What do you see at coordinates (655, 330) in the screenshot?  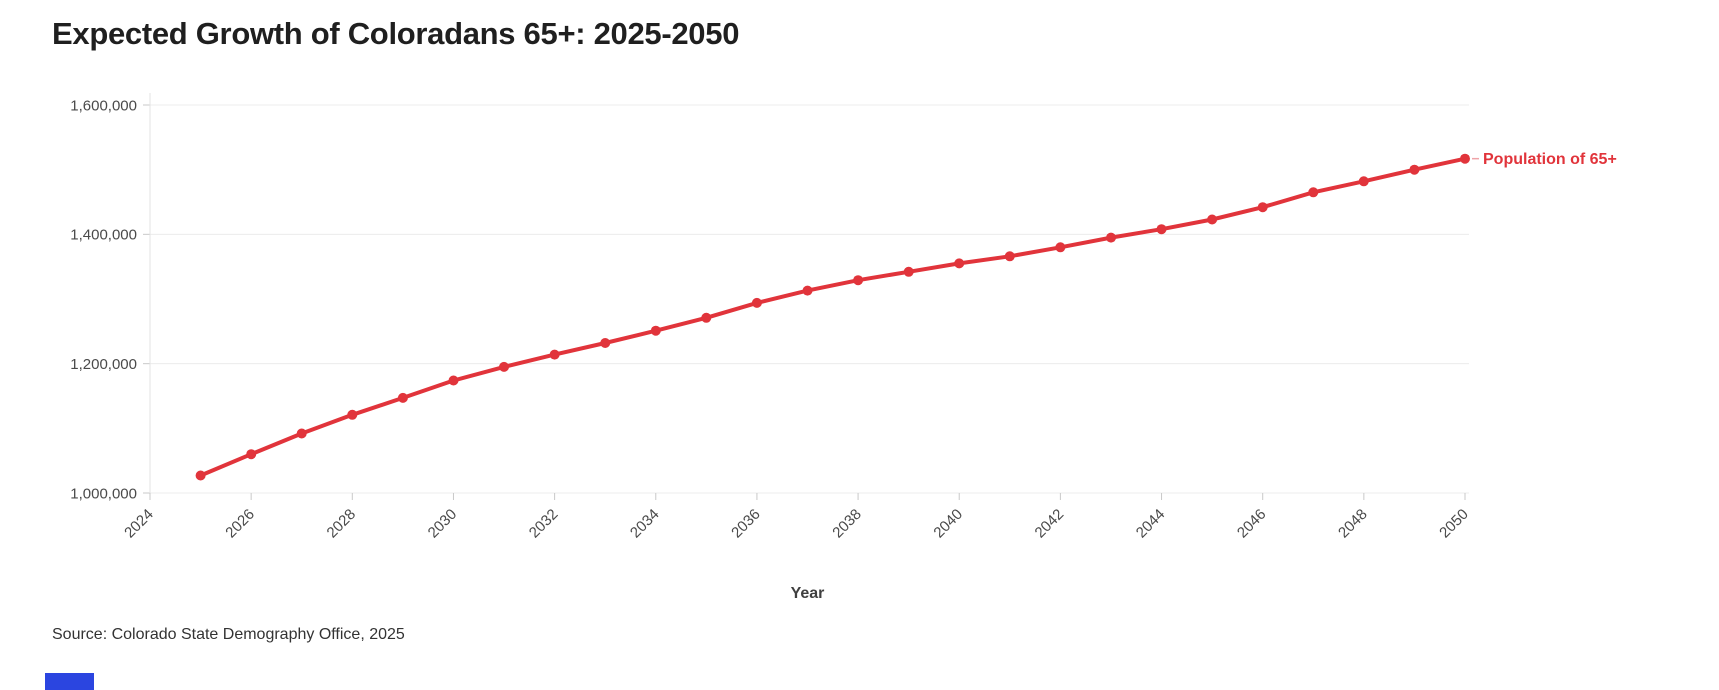 I see `data-point-2034` at bounding box center [655, 330].